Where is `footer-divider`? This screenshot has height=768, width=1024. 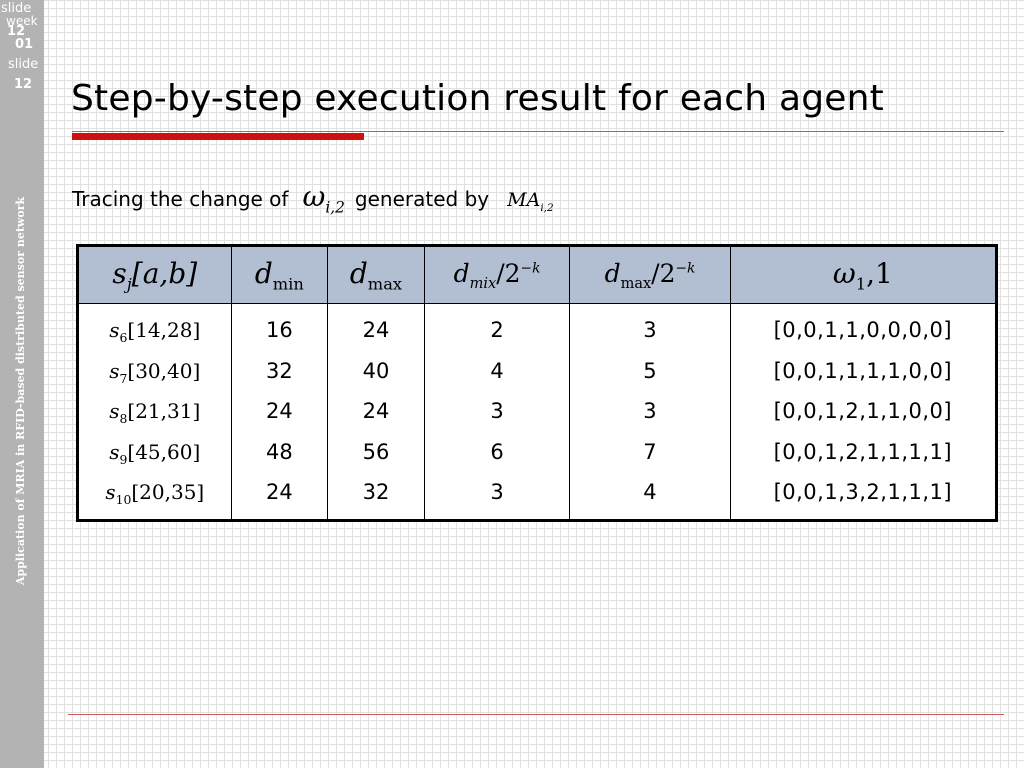
footer-divider is located at coordinates (536, 714).